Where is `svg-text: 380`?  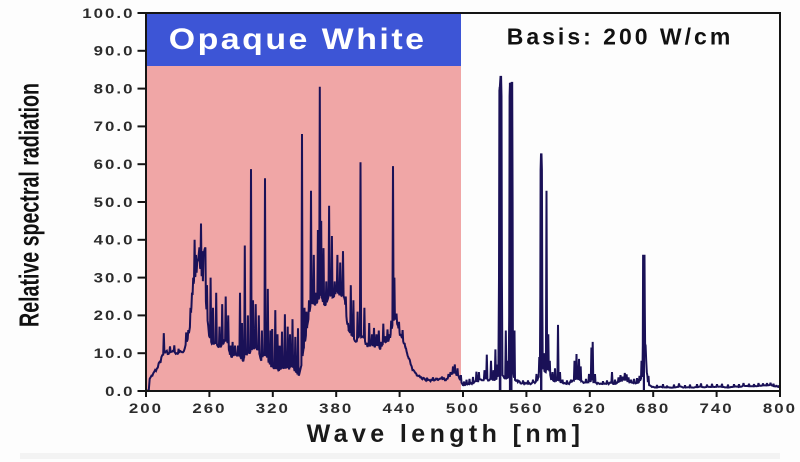
svg-text: 380 is located at coordinates (336, 409).